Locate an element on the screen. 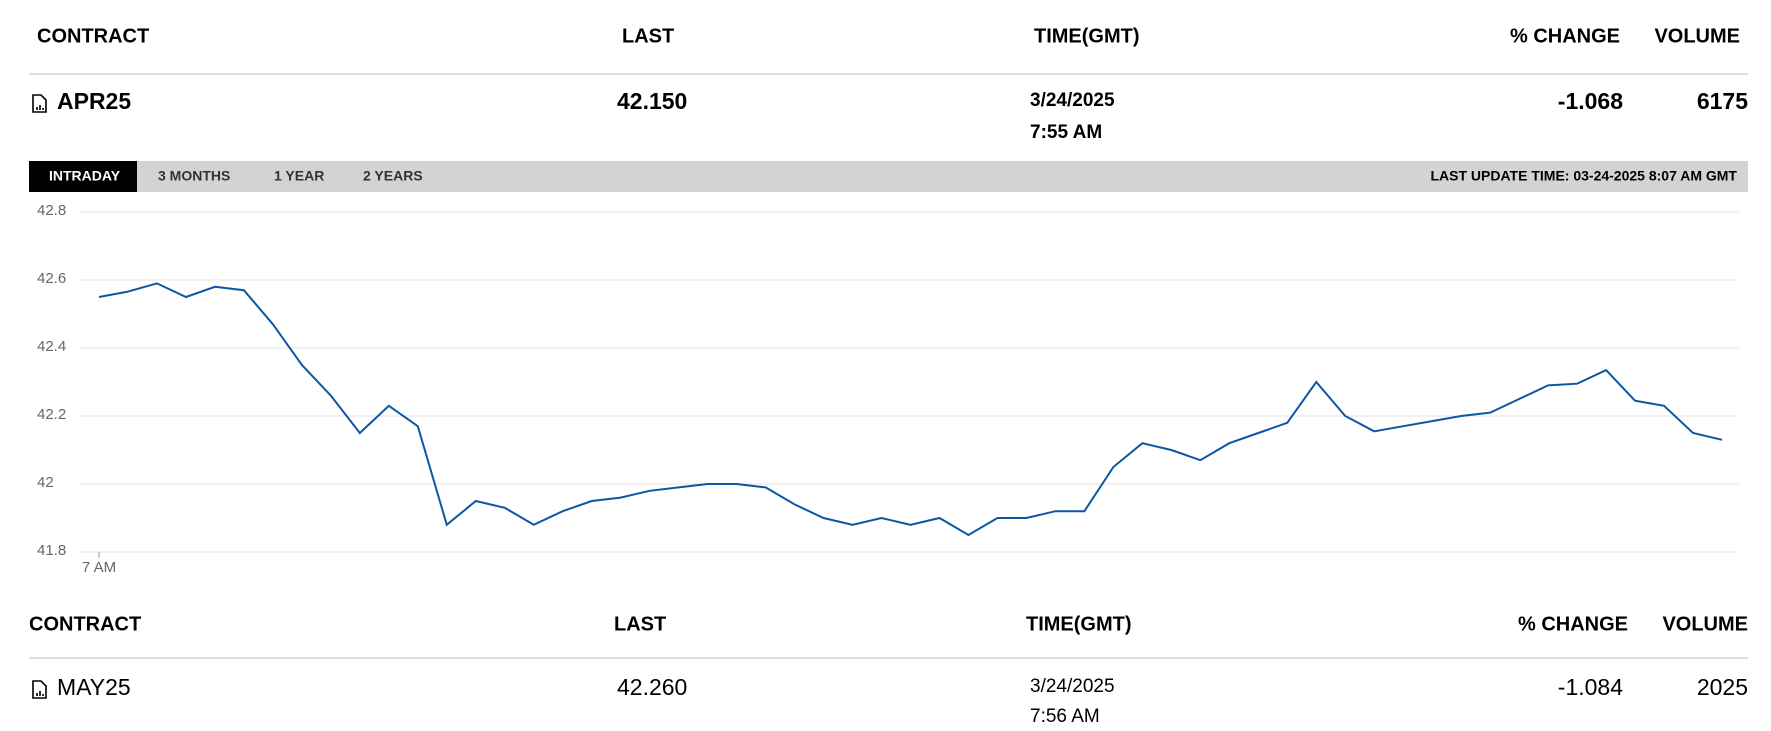 This screenshot has height=731, width=1771. y-tick-label: 42.8 is located at coordinates (51, 210).